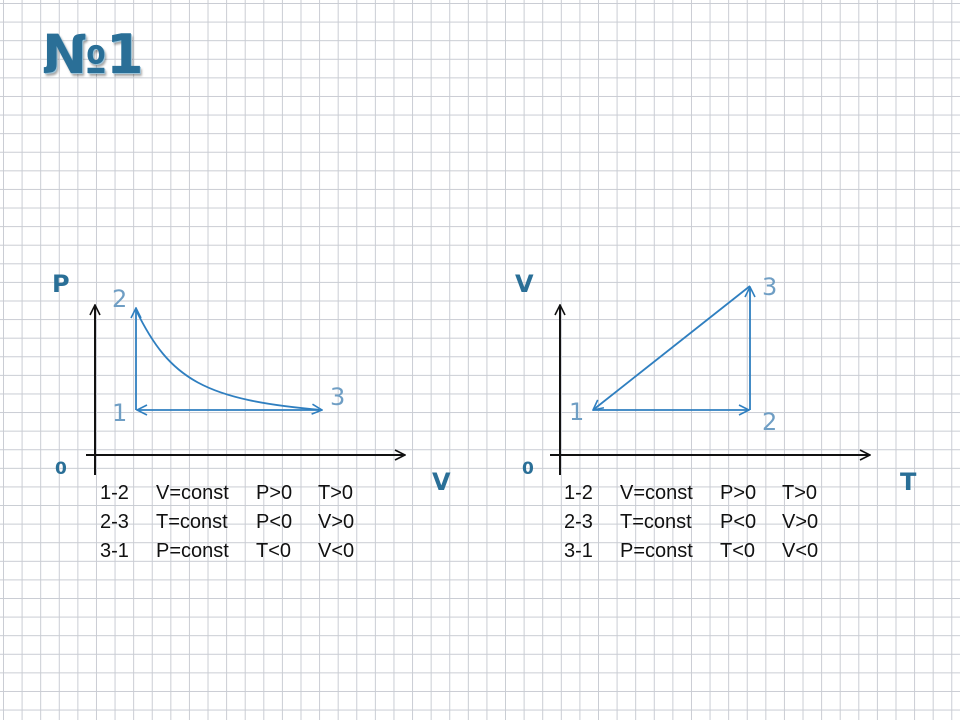 This screenshot has height=720, width=960. What do you see at coordinates (441, 482) in the screenshot?
I see `pv-x-axis-label: V` at bounding box center [441, 482].